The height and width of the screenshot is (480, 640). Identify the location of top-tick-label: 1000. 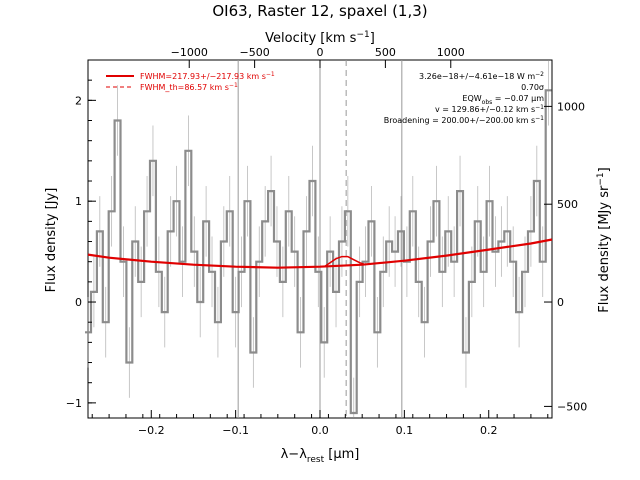
(451, 52).